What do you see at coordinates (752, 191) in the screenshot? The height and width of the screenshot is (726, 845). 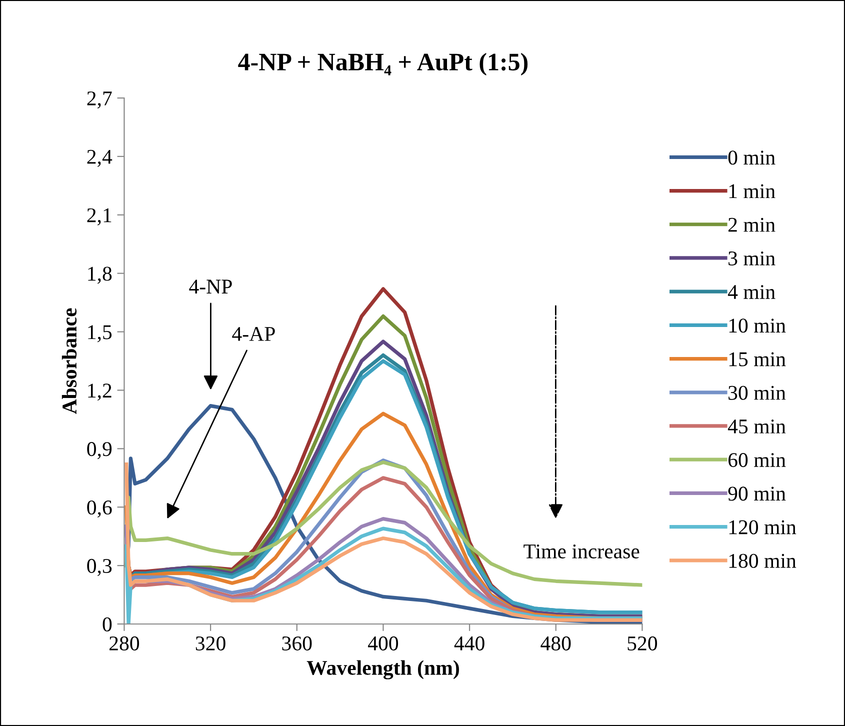 I see `legend-label: 1 min` at bounding box center [752, 191].